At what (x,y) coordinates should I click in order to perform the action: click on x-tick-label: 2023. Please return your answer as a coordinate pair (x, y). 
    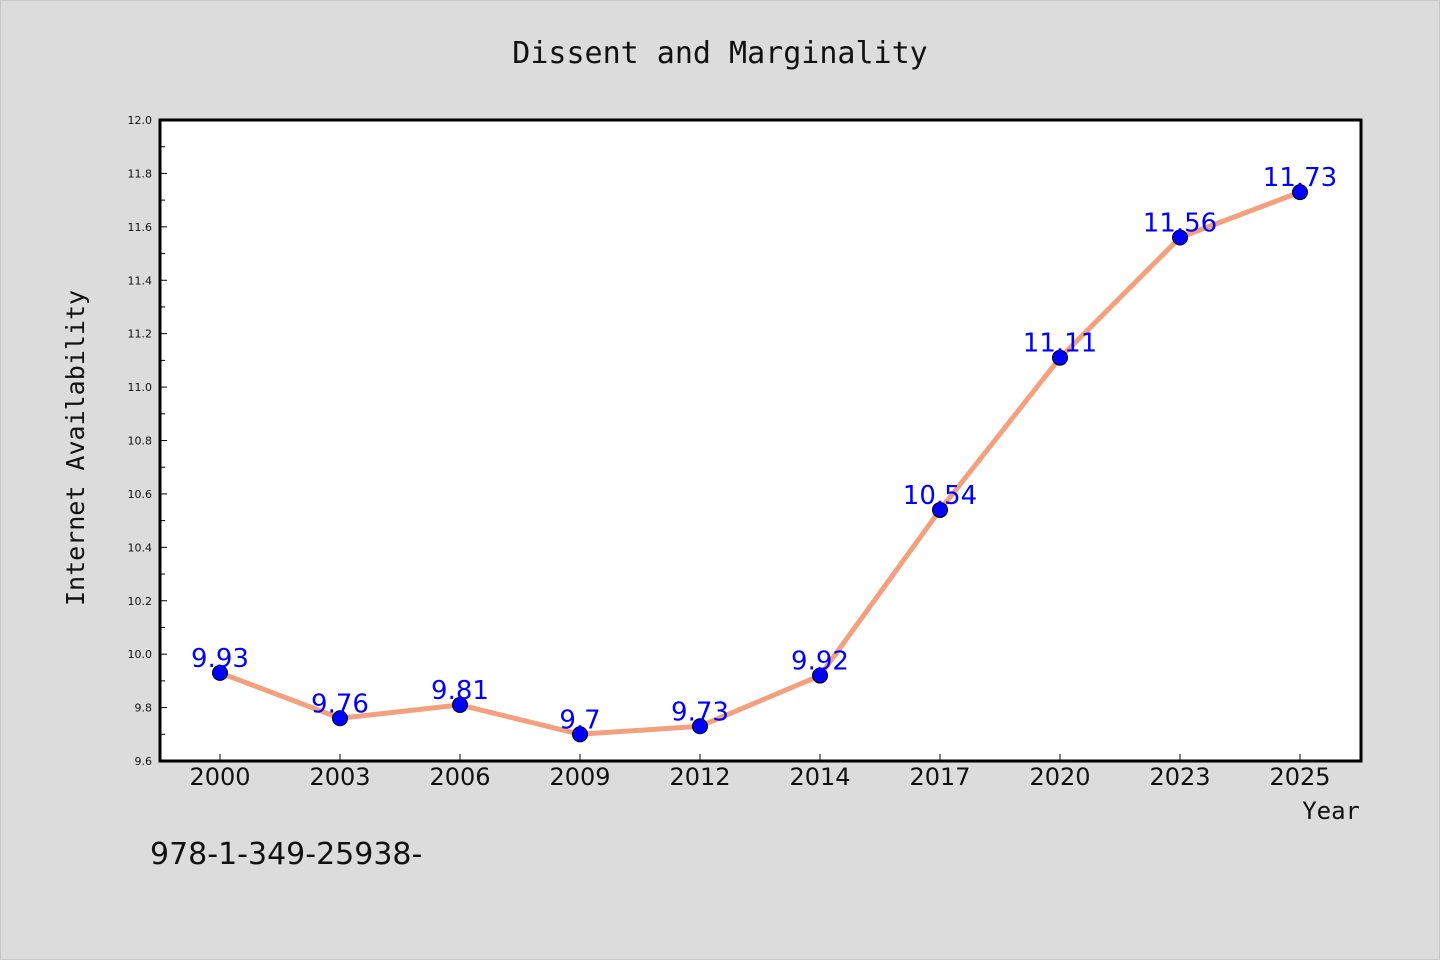
    Looking at the image, I should click on (1179, 777).